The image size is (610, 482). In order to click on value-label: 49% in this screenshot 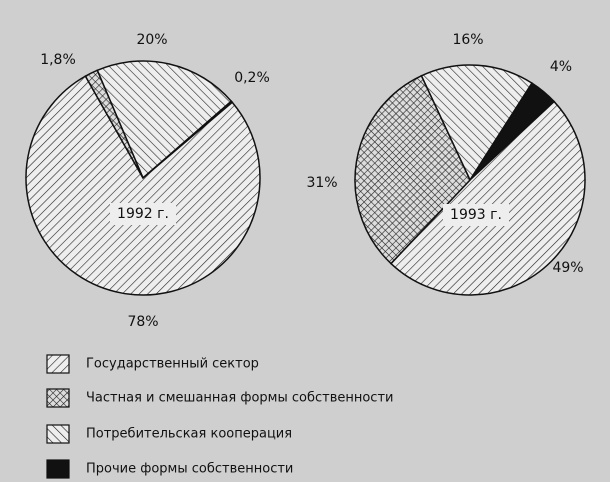, I will do `click(567, 268)`.